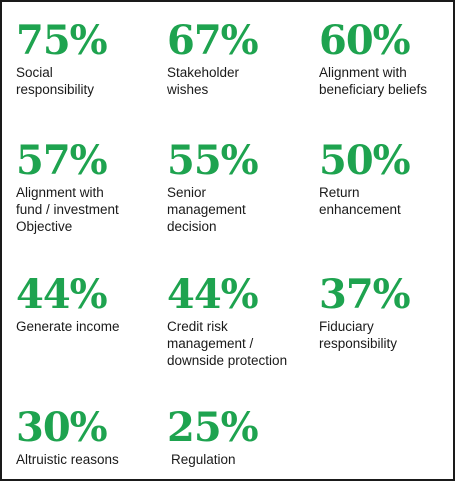 The width and height of the screenshot is (455, 481). Describe the element at coordinates (68, 326) in the screenshot. I see `stat-label: Generate income` at that location.